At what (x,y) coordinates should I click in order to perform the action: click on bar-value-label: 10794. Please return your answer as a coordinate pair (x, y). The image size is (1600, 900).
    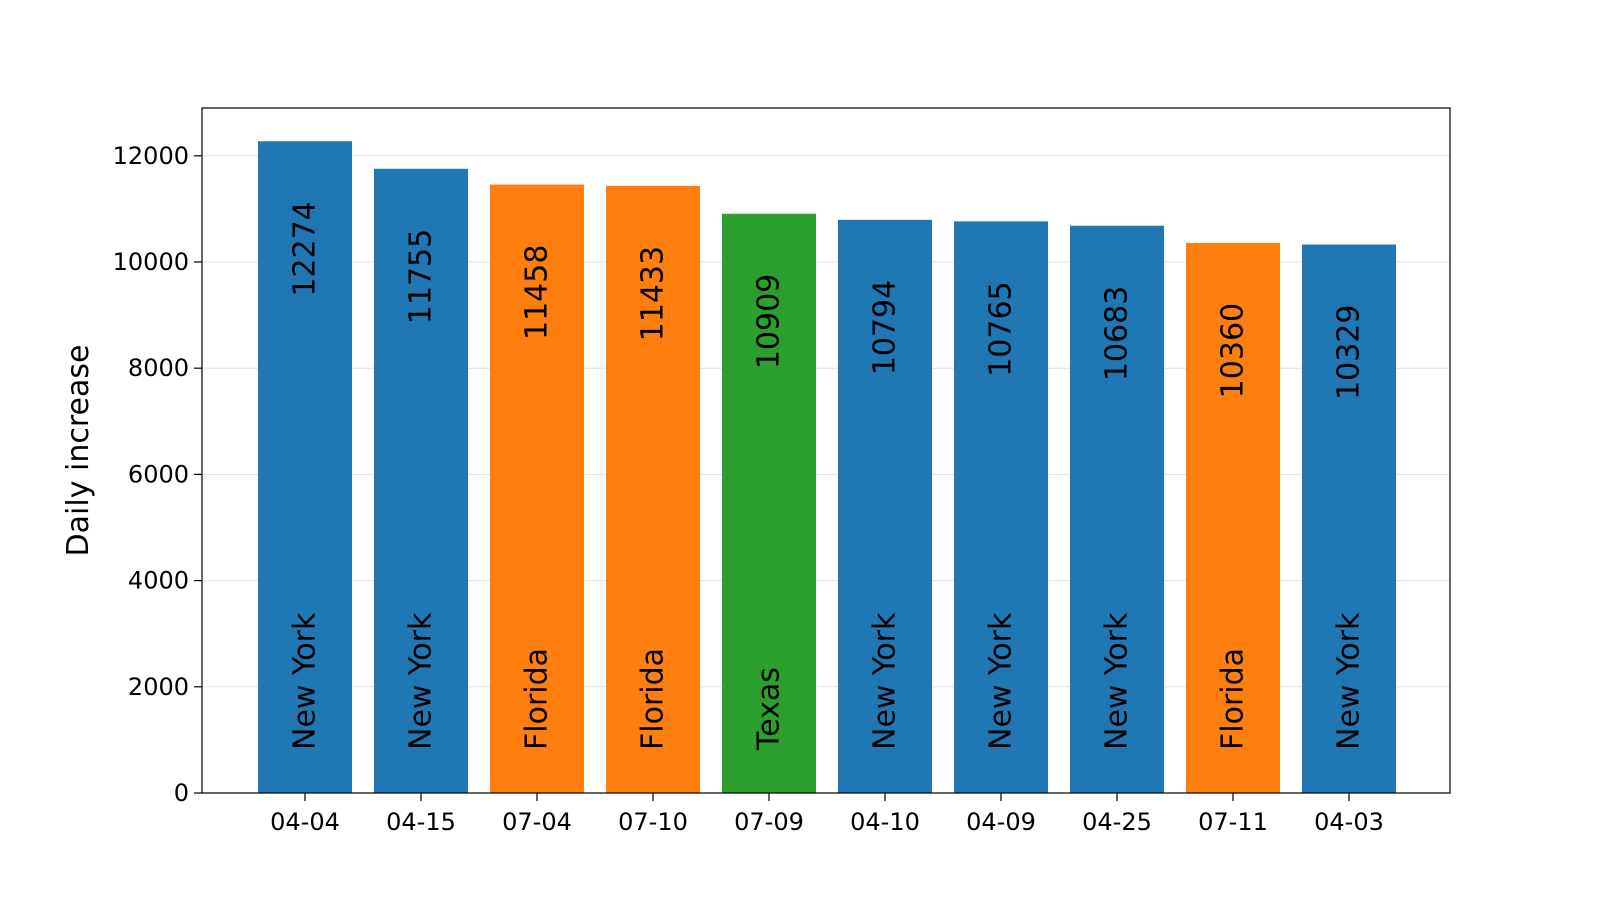
    Looking at the image, I should click on (885, 327).